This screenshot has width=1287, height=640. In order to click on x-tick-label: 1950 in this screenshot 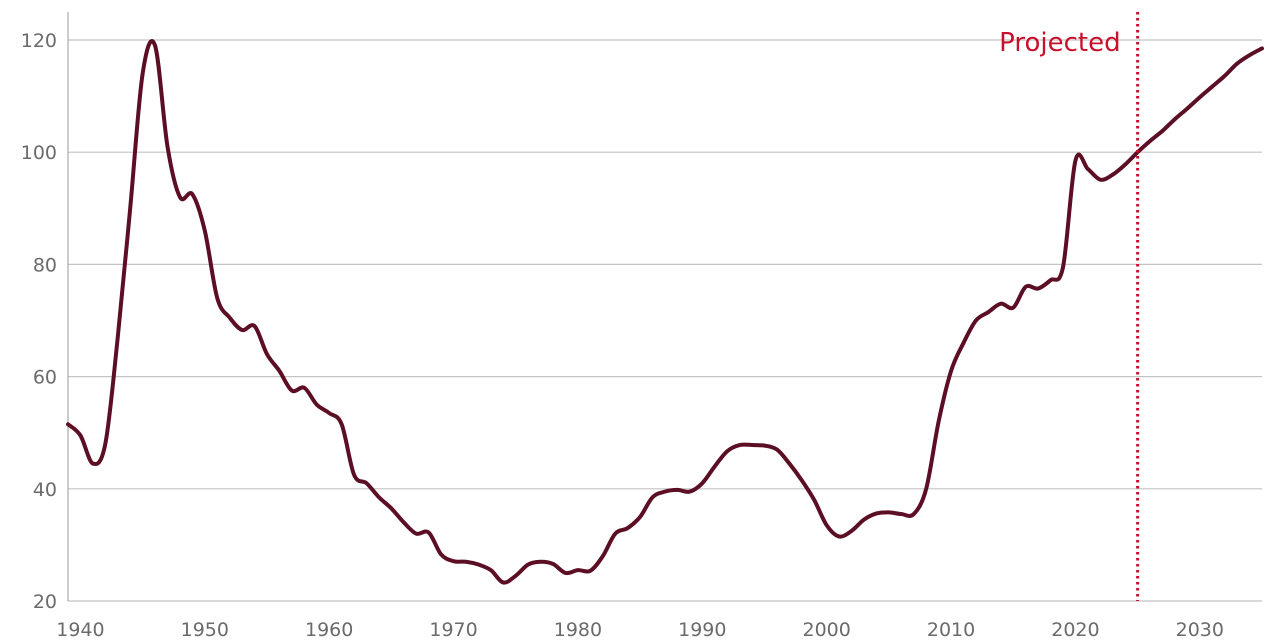, I will do `click(205, 629)`.